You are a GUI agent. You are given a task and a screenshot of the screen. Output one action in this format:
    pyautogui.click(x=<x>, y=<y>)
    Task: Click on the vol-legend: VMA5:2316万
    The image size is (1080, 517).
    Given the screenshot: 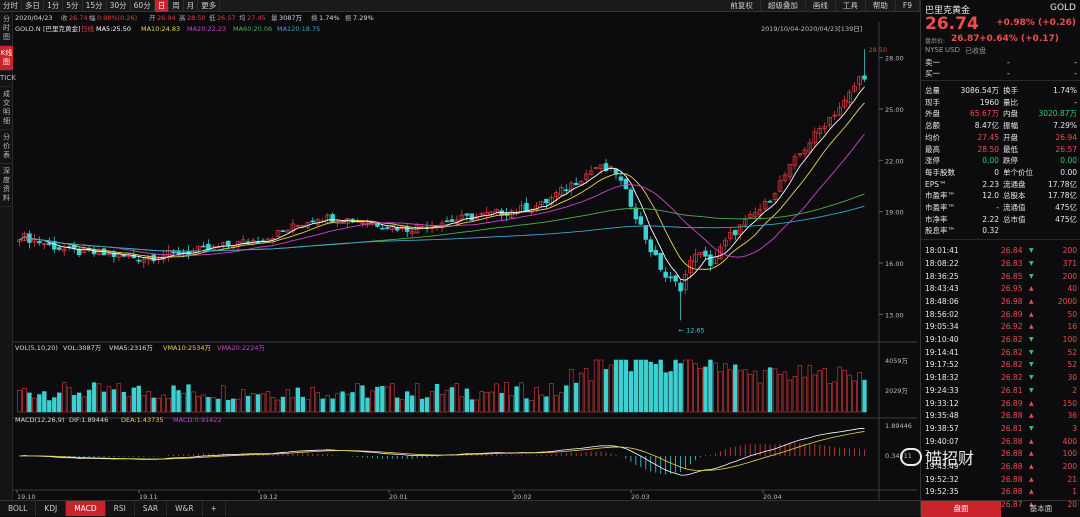 What is the action you would take?
    pyautogui.click(x=131, y=348)
    